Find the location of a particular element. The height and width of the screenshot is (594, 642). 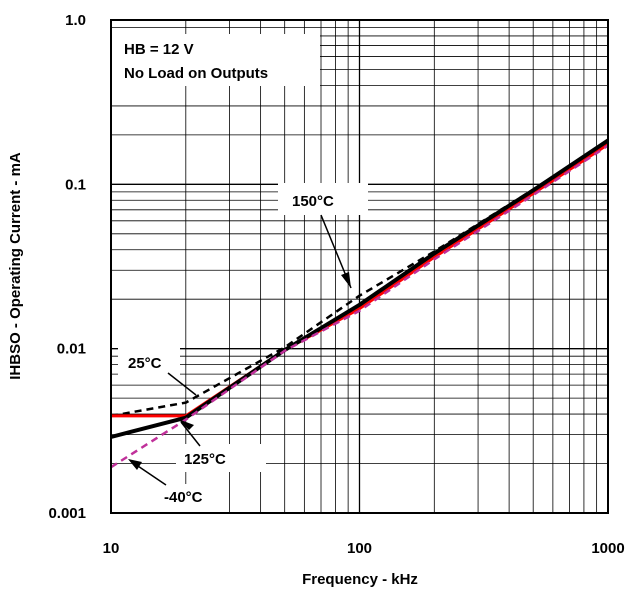

conditions-box: HB = 12 V No Load on Outputs is located at coordinates (216, 60).